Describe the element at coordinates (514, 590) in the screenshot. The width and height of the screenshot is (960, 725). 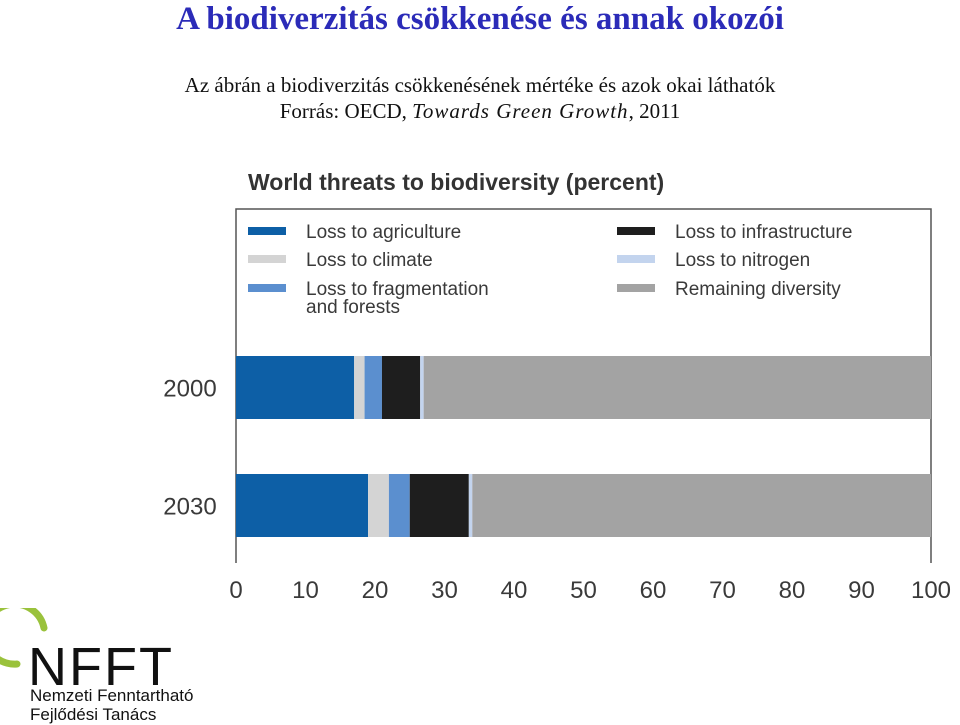
I see `x-tick-label-40: 40` at that location.